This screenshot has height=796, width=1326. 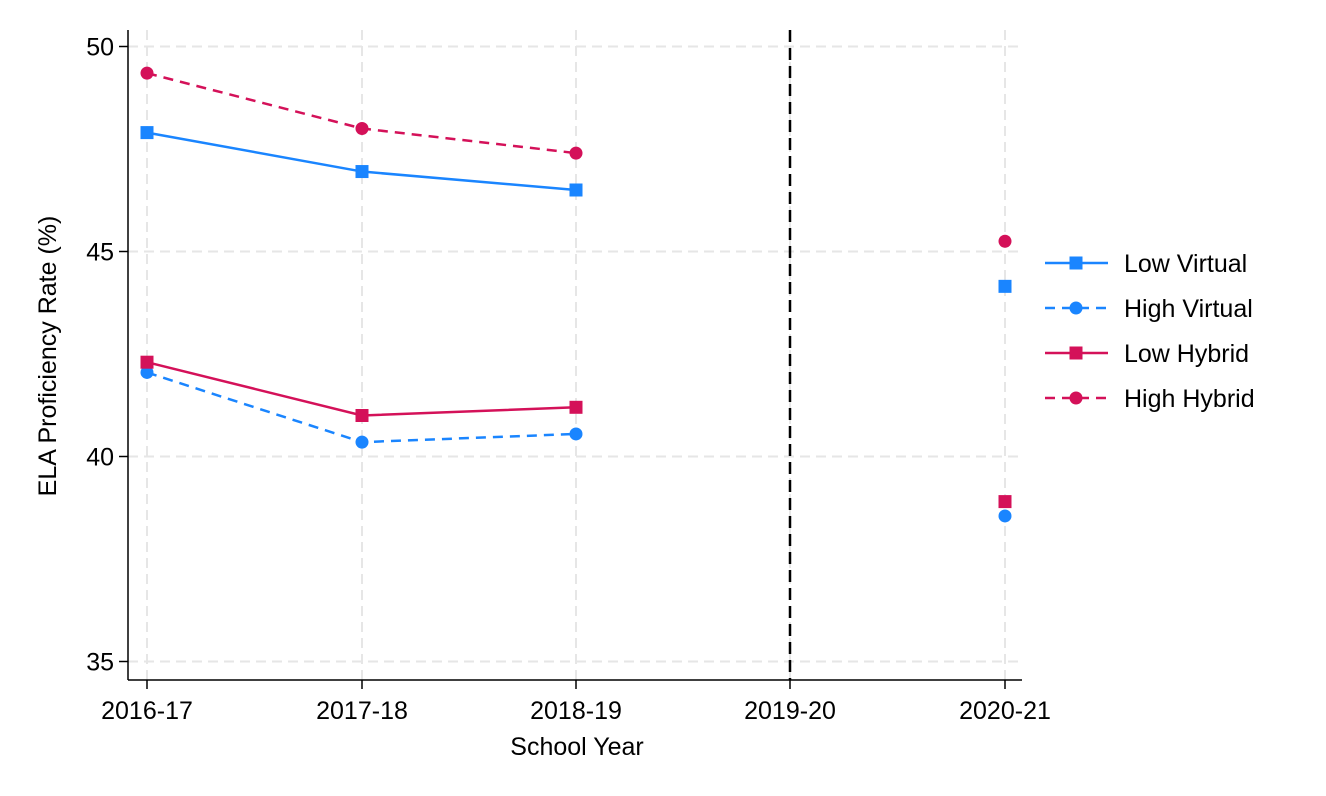 I want to click on x-tick-label: 2017-18, so click(x=362, y=711).